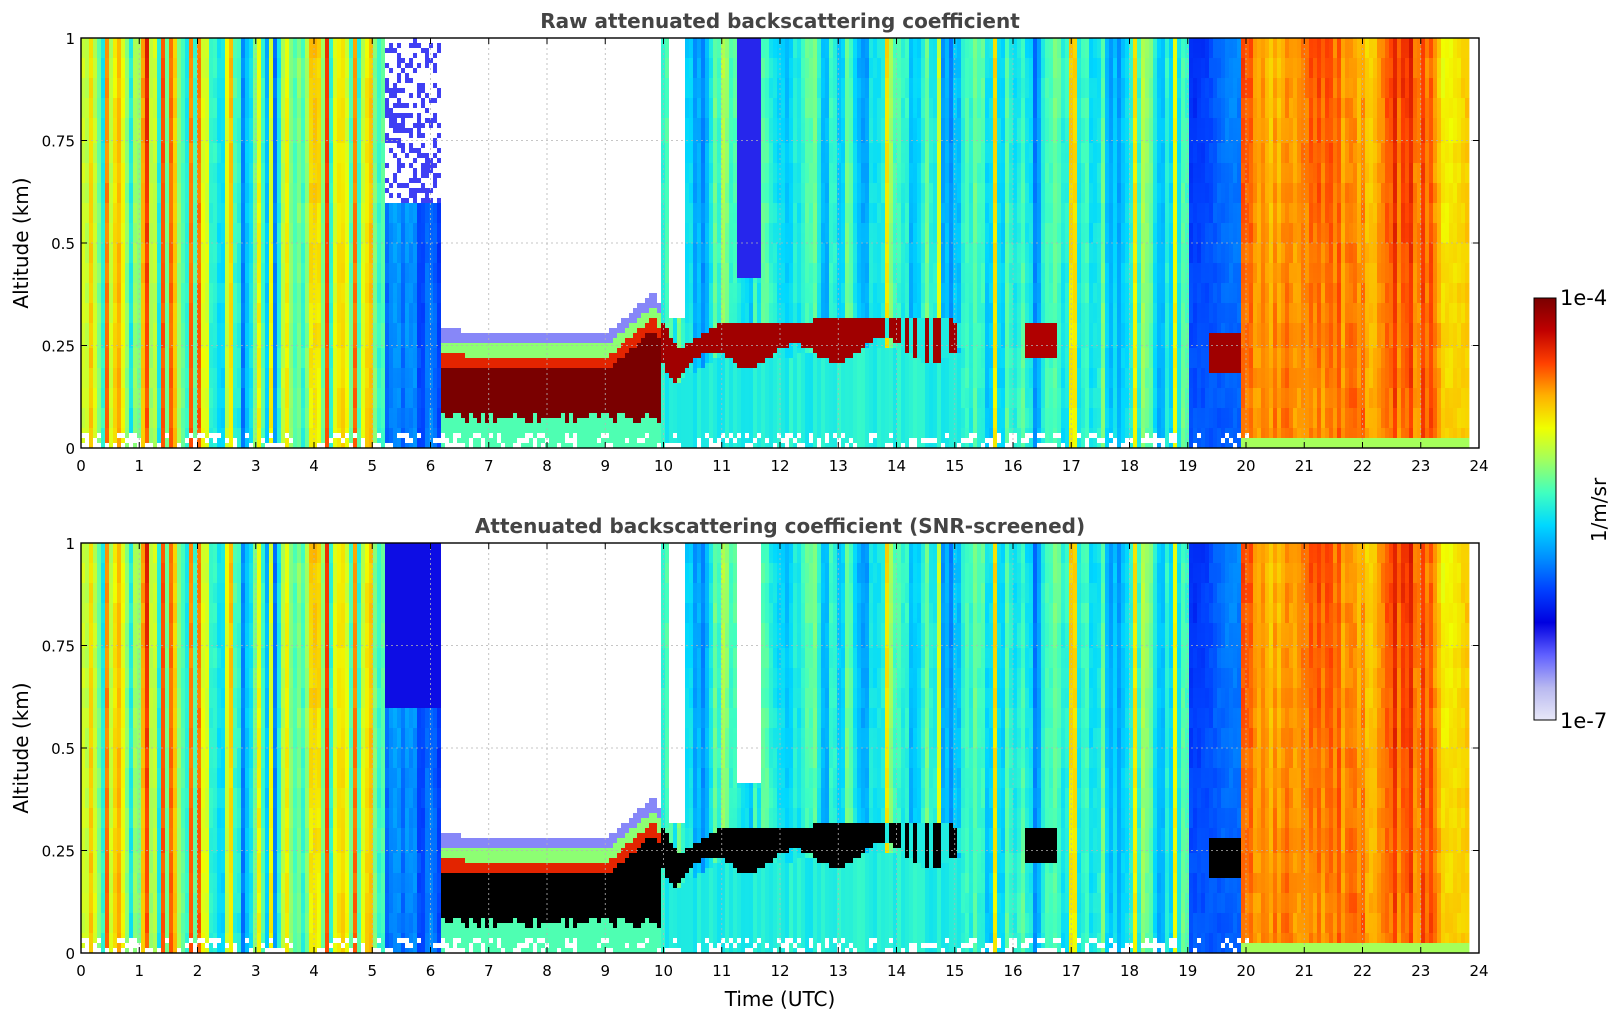 The height and width of the screenshot is (1024, 1621). What do you see at coordinates (21, 242) in the screenshot?
I see `y-axis-label-raw: Altitude (km)` at bounding box center [21, 242].